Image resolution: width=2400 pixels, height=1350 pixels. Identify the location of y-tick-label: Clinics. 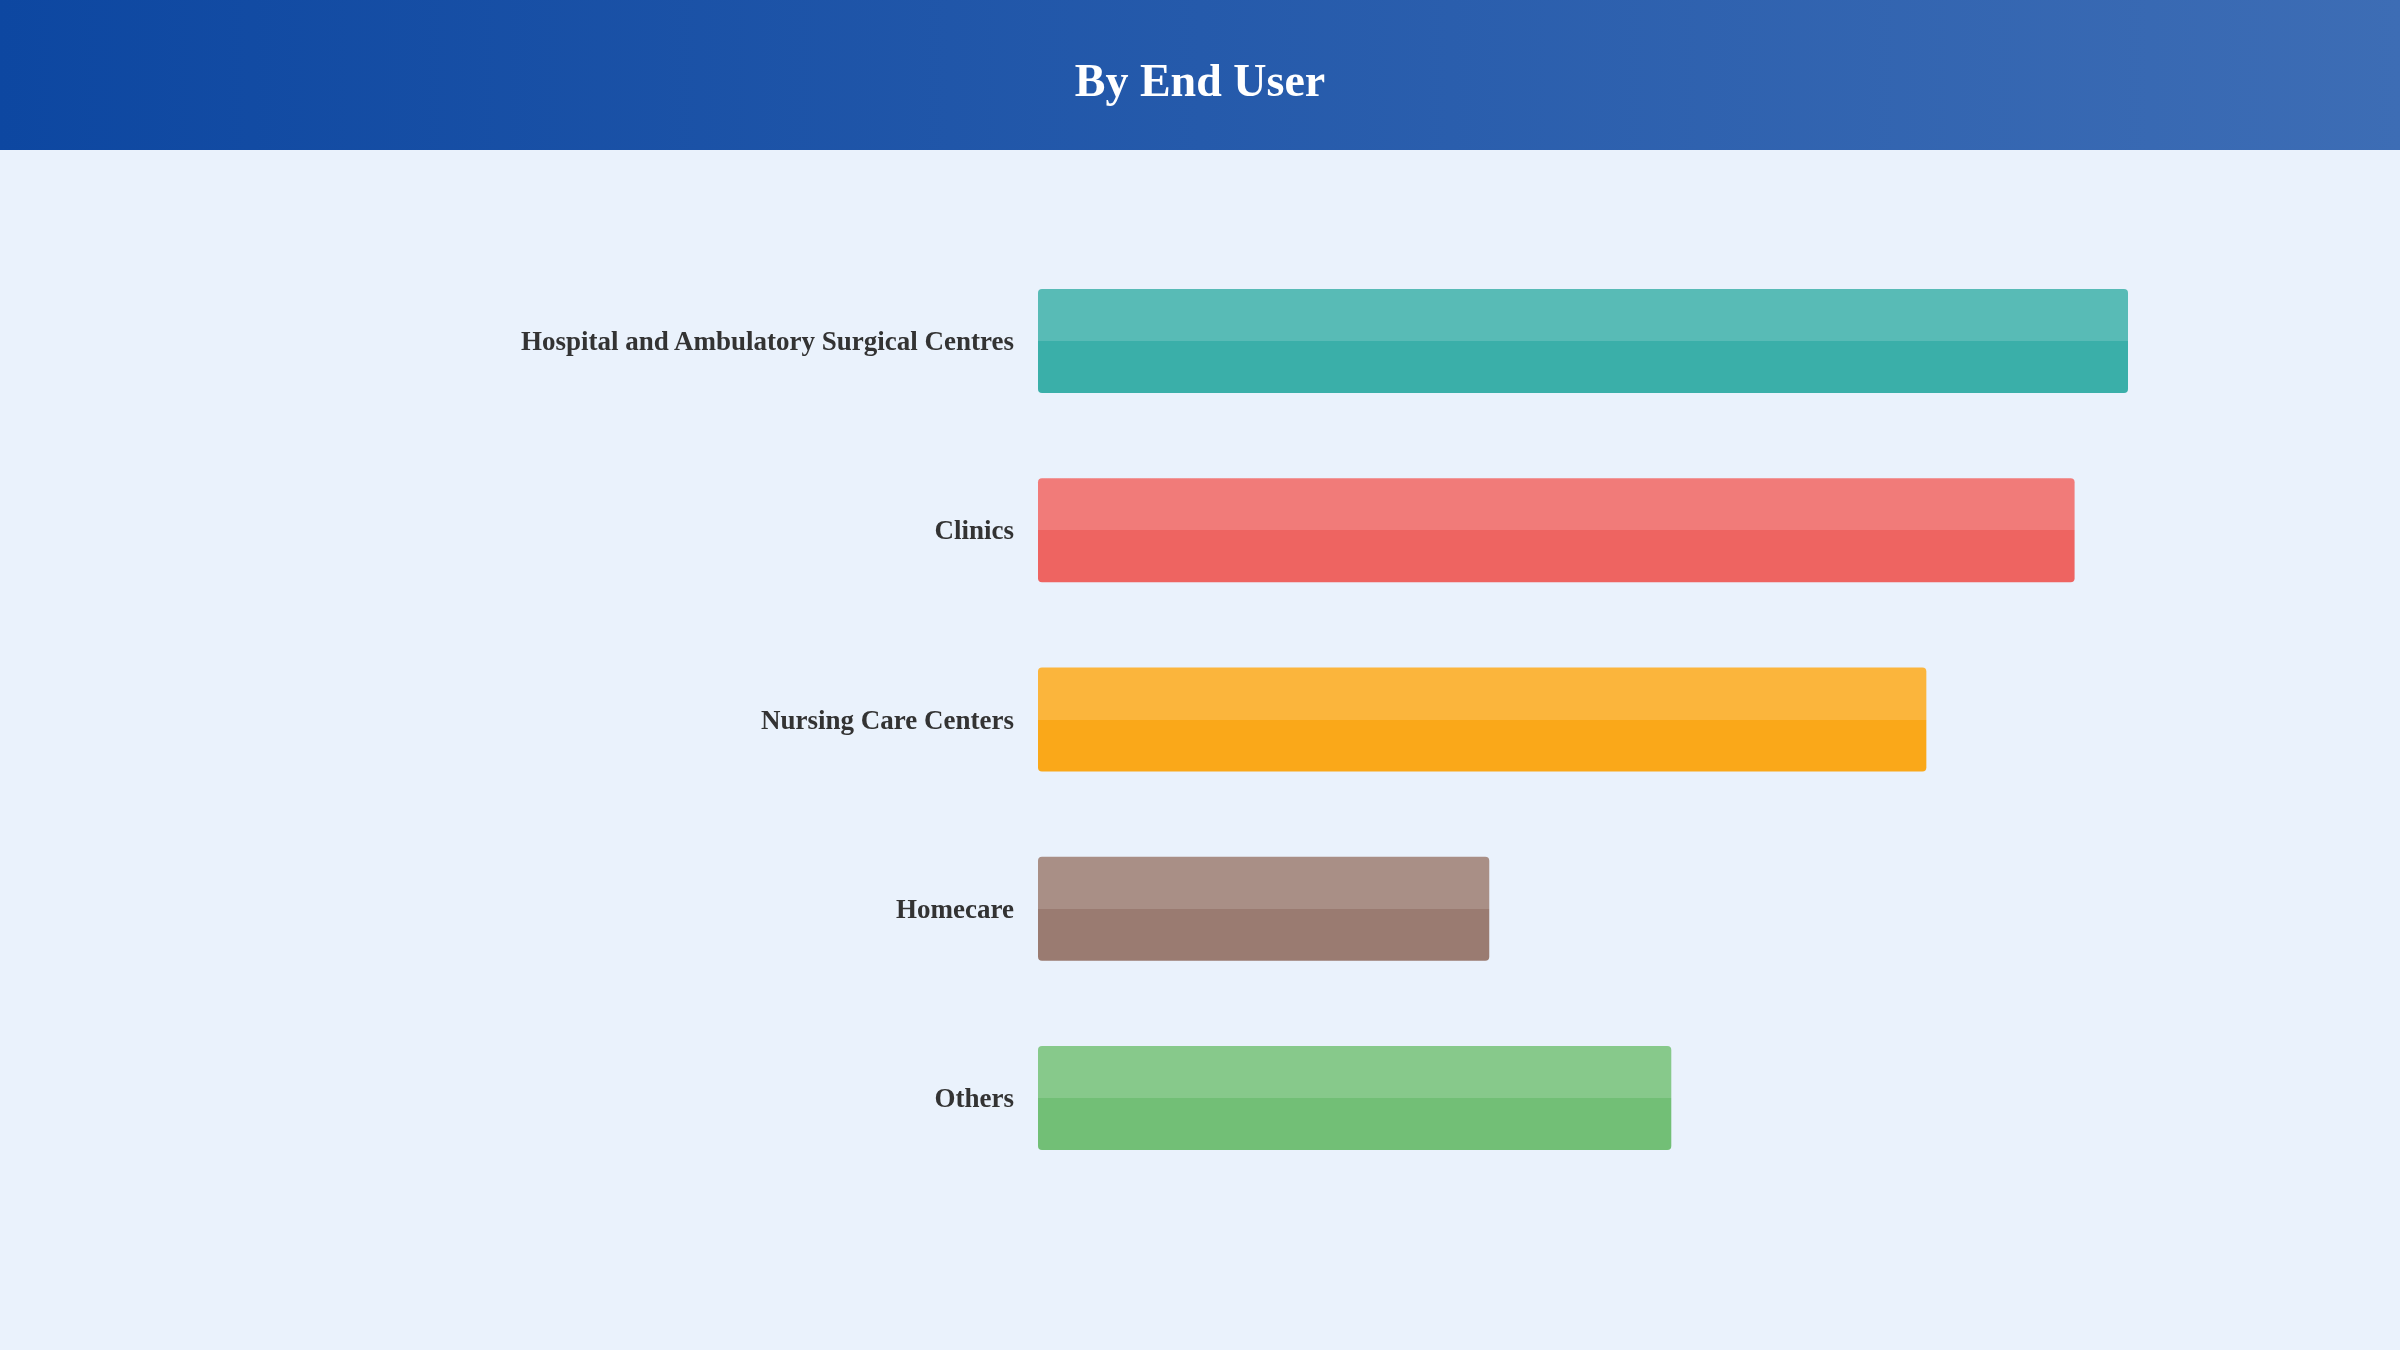
(974, 530).